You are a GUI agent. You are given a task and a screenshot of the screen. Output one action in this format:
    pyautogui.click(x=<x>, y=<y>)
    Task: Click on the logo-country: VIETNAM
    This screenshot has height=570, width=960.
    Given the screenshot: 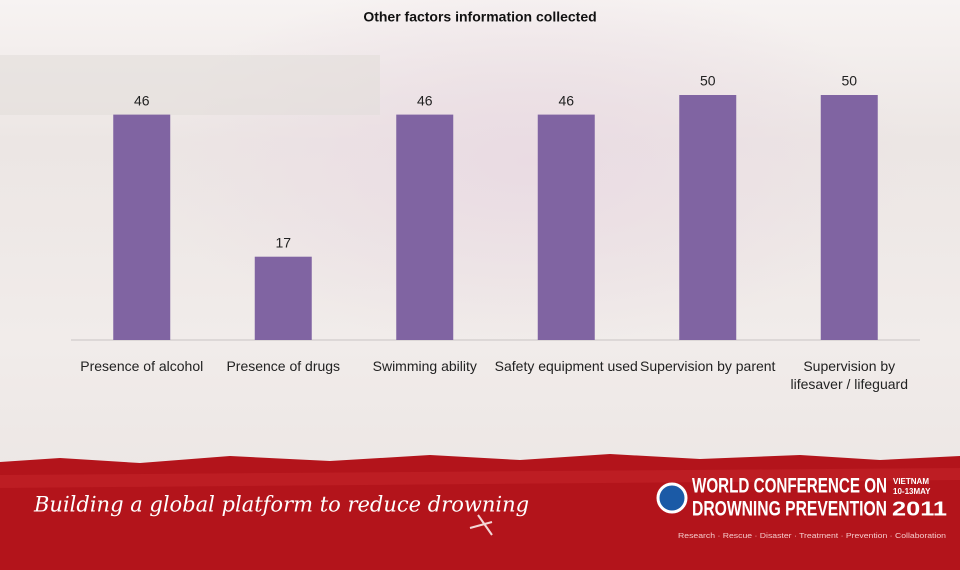 What is the action you would take?
    pyautogui.click(x=911, y=481)
    